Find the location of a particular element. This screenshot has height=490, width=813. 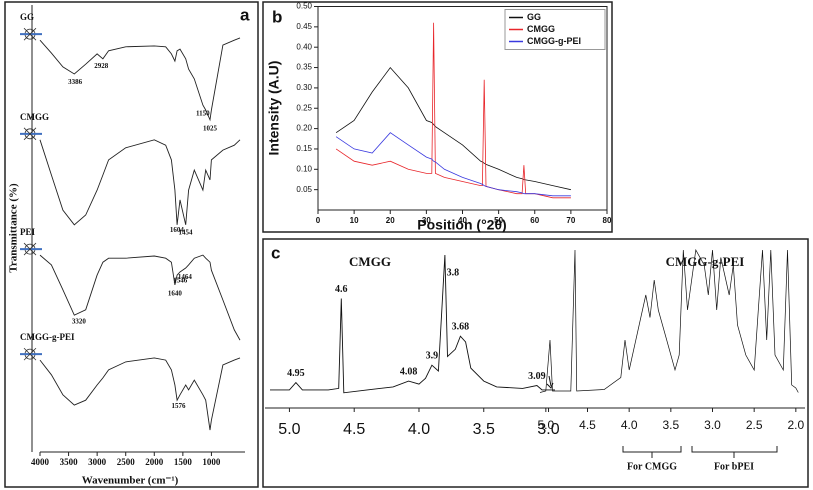

peak-label: 3320 is located at coordinates (79, 322).